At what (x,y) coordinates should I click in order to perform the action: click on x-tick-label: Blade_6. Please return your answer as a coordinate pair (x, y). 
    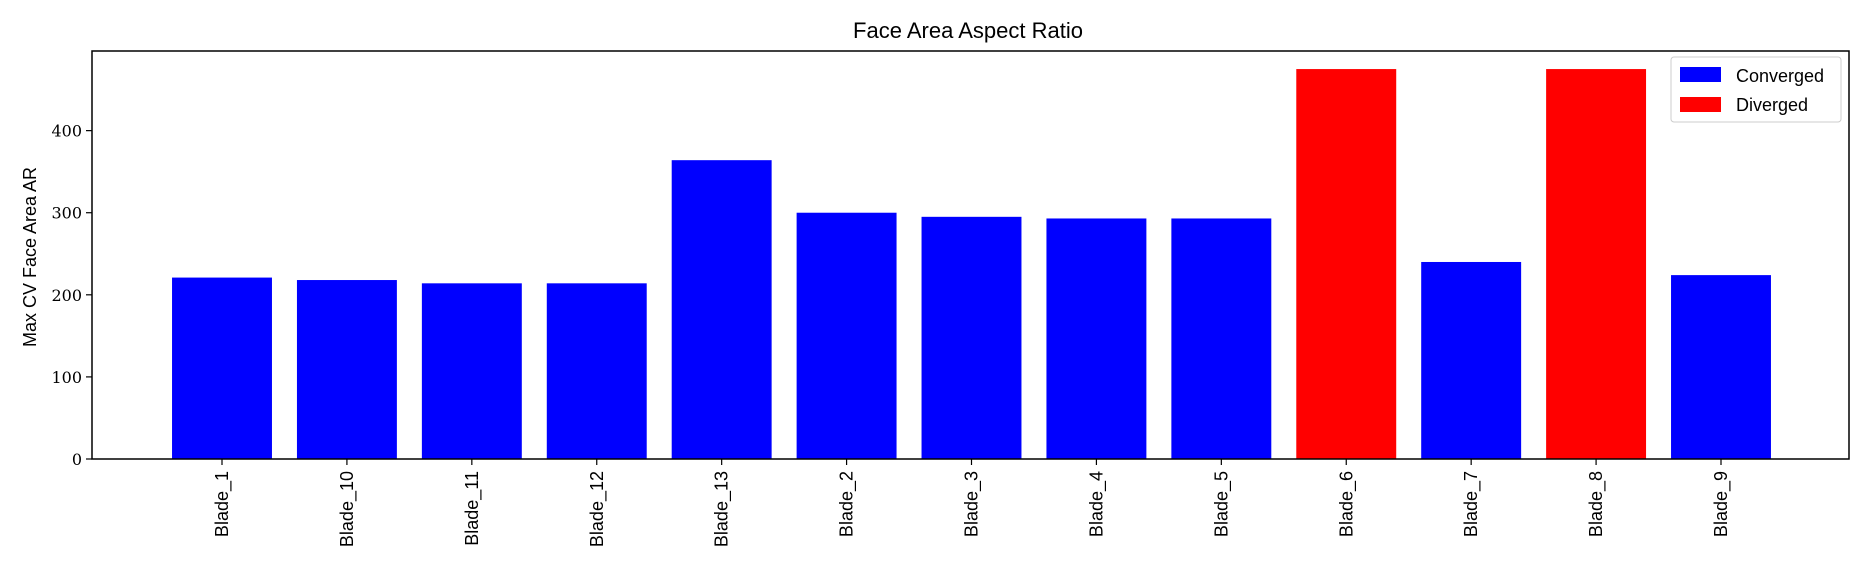
    Looking at the image, I should click on (1346, 504).